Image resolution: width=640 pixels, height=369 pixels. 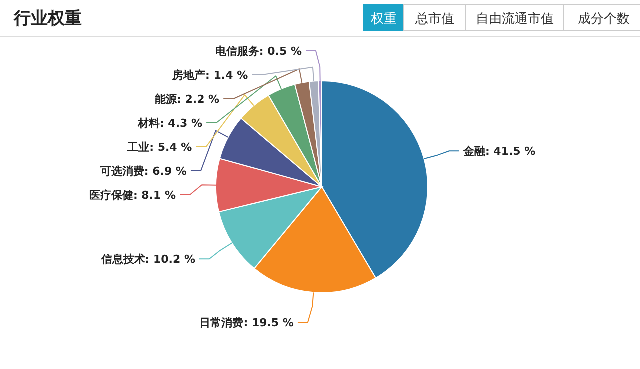 What do you see at coordinates (187, 99) in the screenshot?
I see `data-label: 能源: 2.2 %` at bounding box center [187, 99].